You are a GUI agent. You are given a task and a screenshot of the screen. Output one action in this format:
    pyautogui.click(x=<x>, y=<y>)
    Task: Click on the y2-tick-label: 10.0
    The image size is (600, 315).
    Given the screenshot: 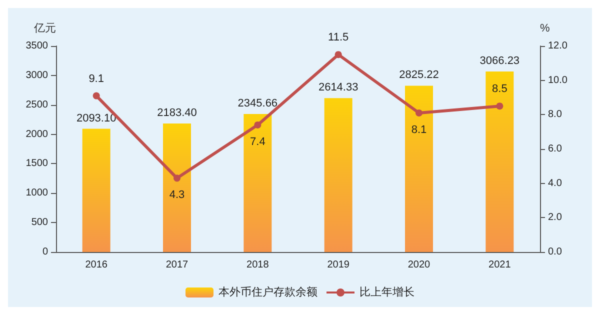 What is the action you would take?
    pyautogui.click(x=558, y=80)
    